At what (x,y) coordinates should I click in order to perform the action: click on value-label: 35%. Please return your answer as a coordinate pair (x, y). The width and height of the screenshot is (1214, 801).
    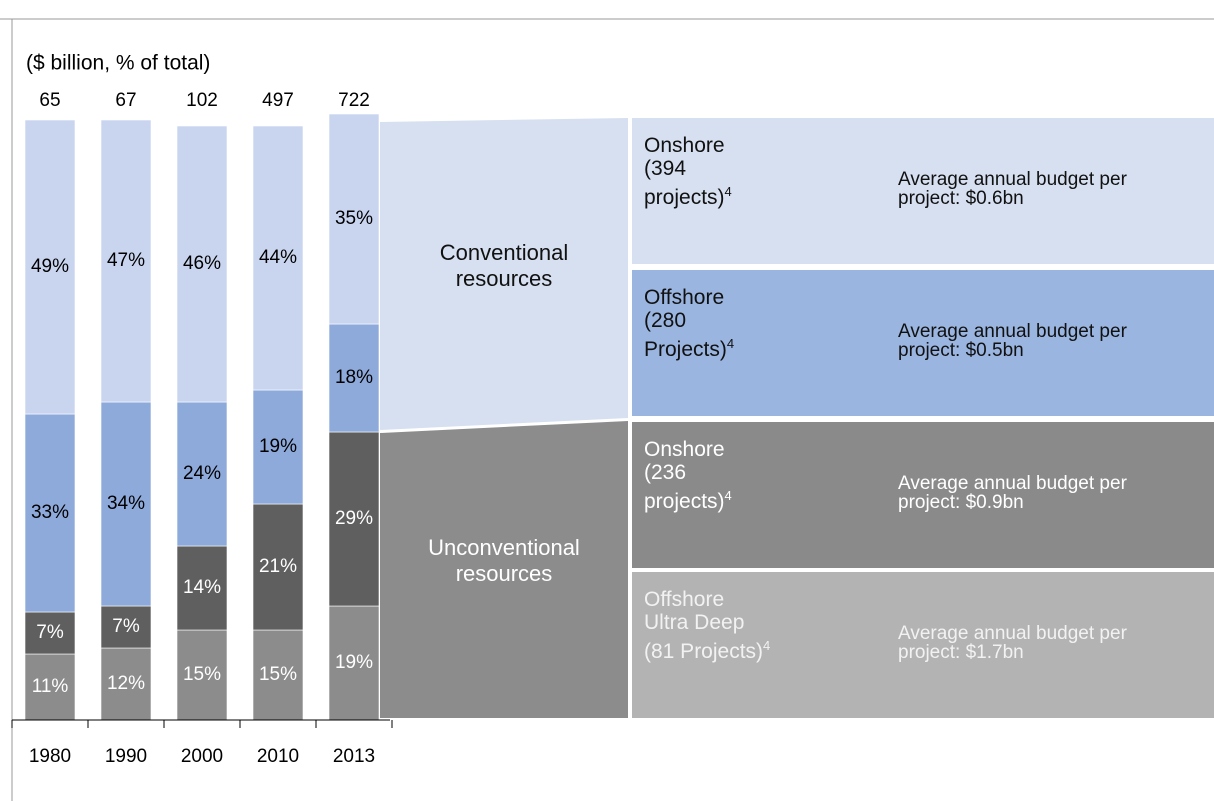
    Looking at the image, I should click on (354, 218).